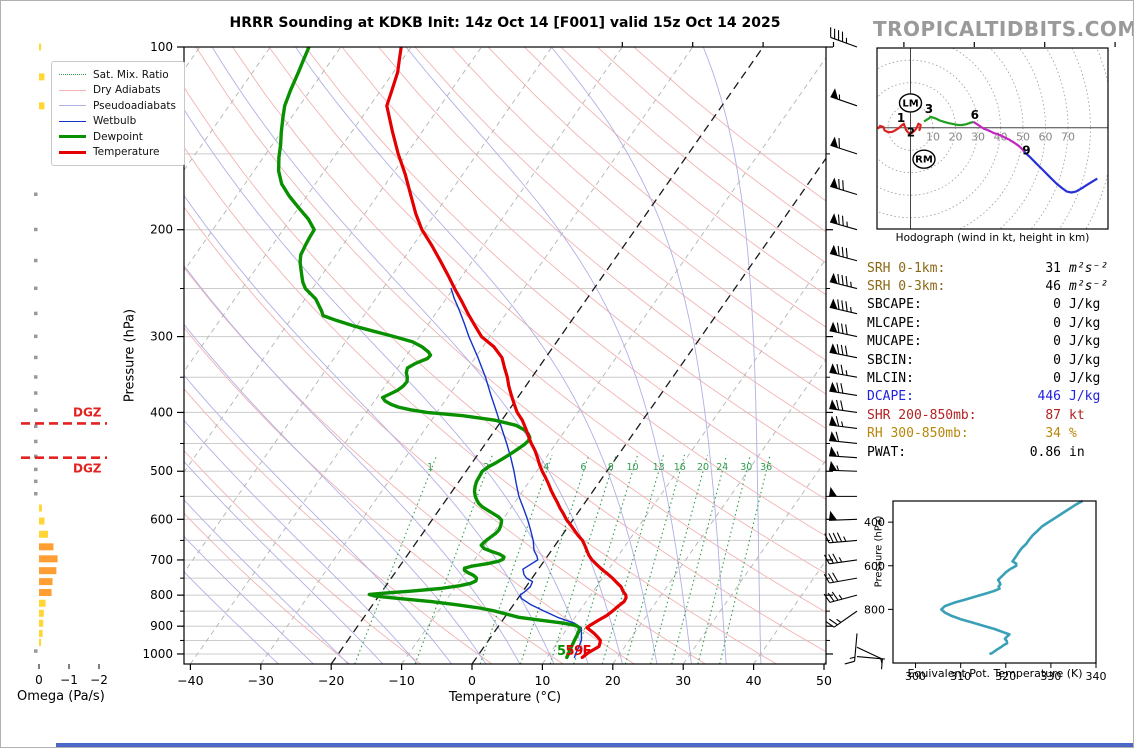 The image size is (1134, 748). I want to click on mixing-ratio-label: 4, so click(546, 467).